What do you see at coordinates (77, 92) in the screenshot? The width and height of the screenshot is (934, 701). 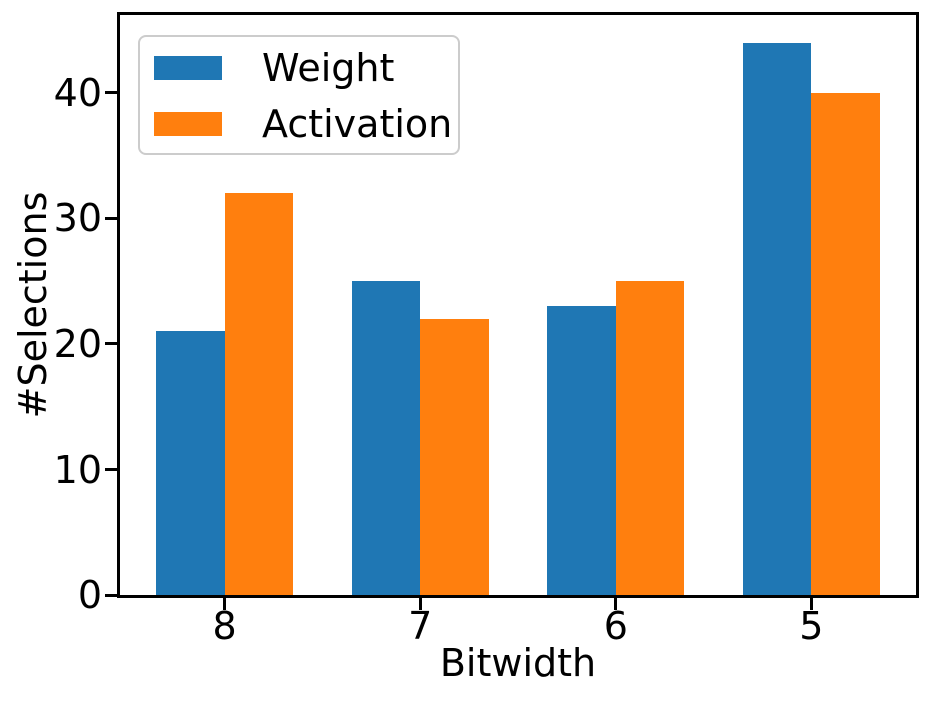 I see `y-tick-label: 40` at bounding box center [77, 92].